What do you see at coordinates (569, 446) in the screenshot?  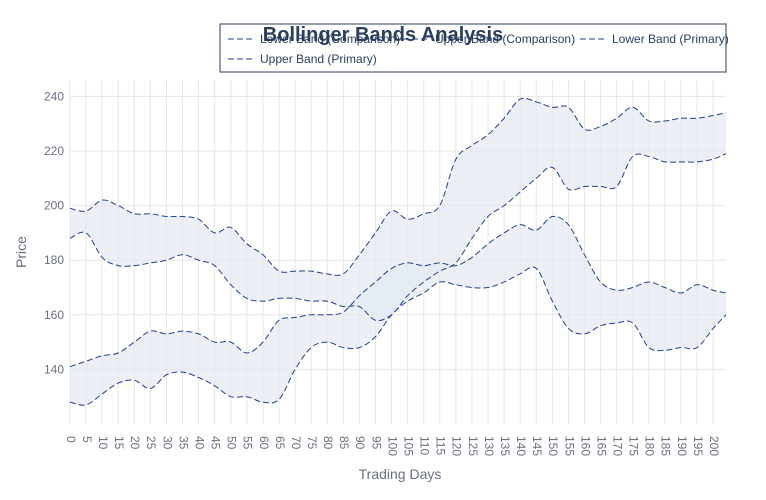 I see `x-tick-label: 155` at bounding box center [569, 446].